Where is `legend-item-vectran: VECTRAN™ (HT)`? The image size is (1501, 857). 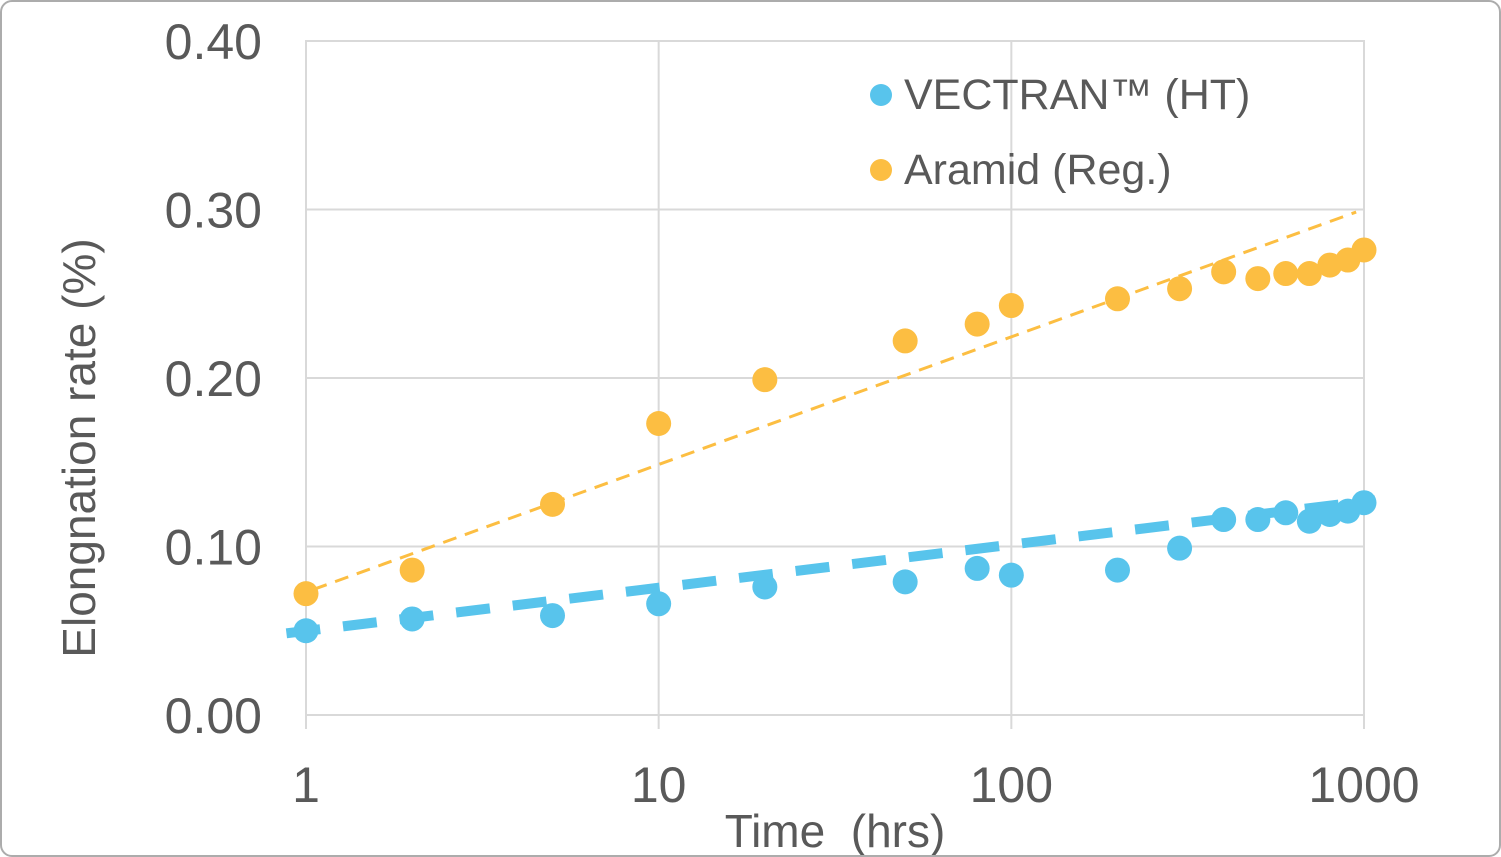
legend-item-vectran: VECTRAN™ (HT) is located at coordinates (1060, 95).